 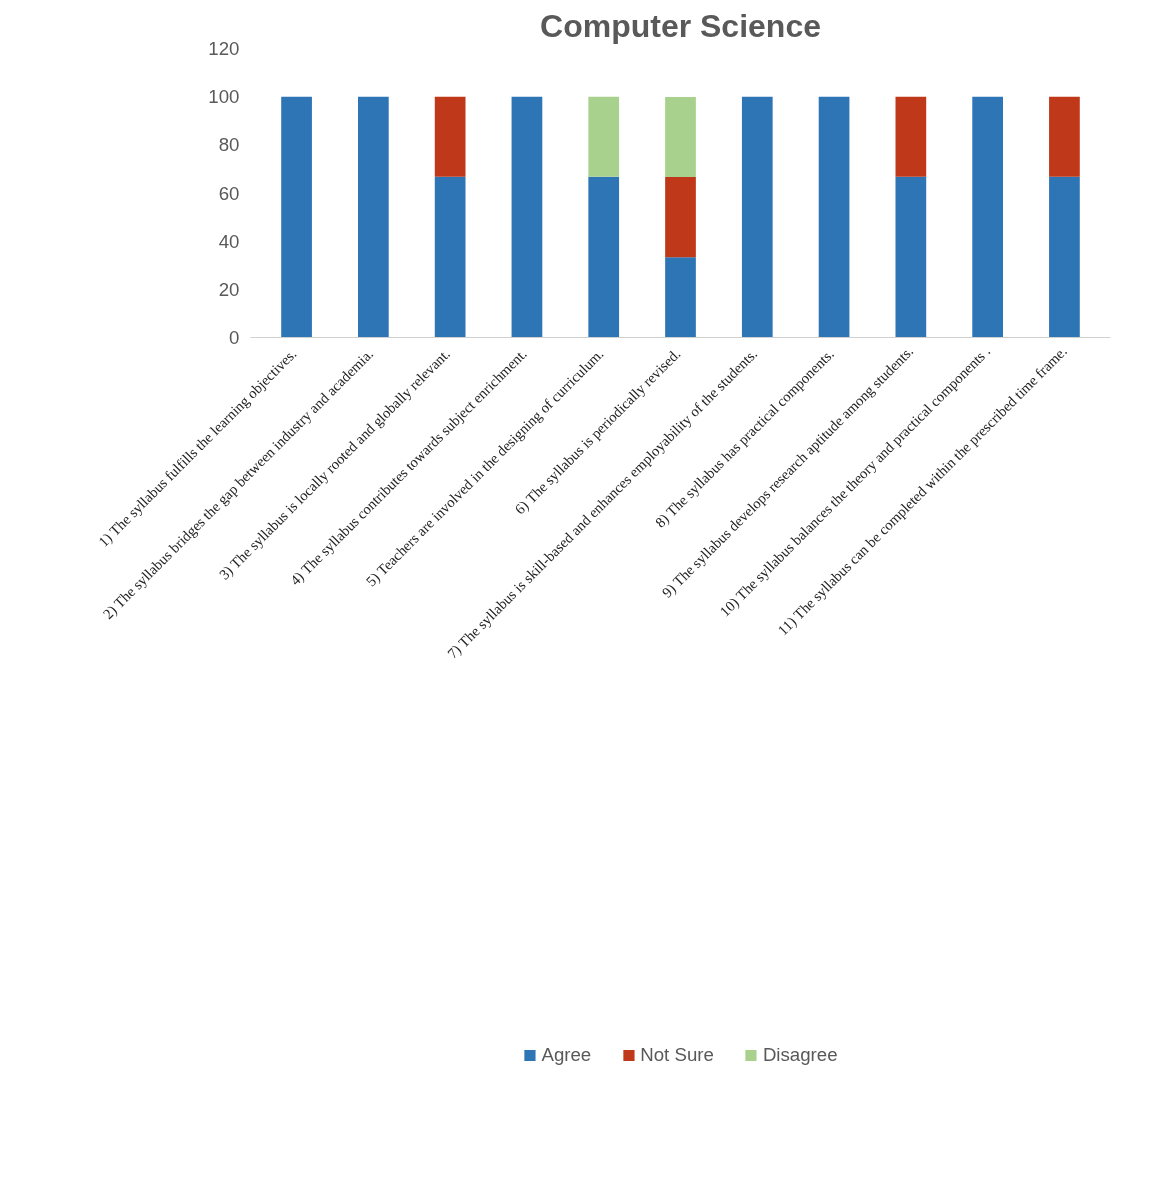 I want to click on legend-label: Not Sure, so click(x=677, y=1054).